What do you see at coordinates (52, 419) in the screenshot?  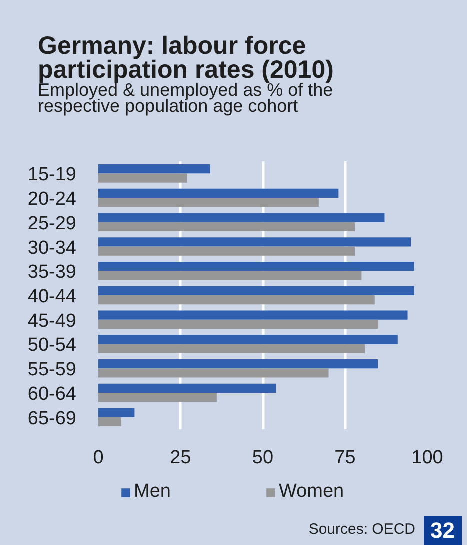 I see `y-tick-label: 65-69` at bounding box center [52, 419].